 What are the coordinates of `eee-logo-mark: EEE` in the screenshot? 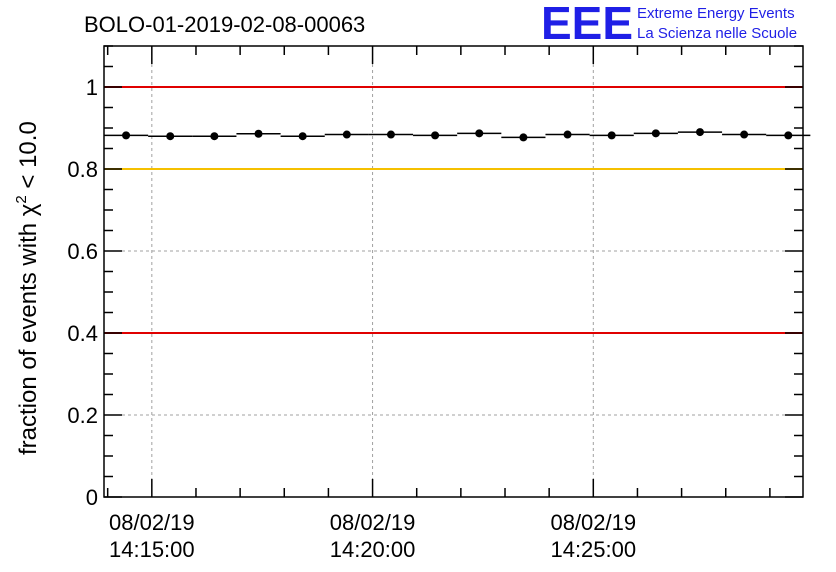 It's located at (587, 24).